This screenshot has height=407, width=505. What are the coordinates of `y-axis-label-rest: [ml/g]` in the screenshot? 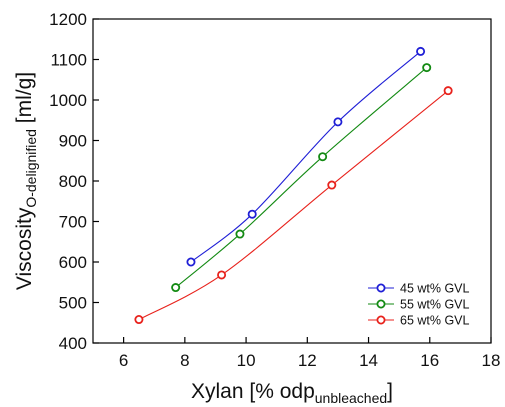 It's located at (24, 100).